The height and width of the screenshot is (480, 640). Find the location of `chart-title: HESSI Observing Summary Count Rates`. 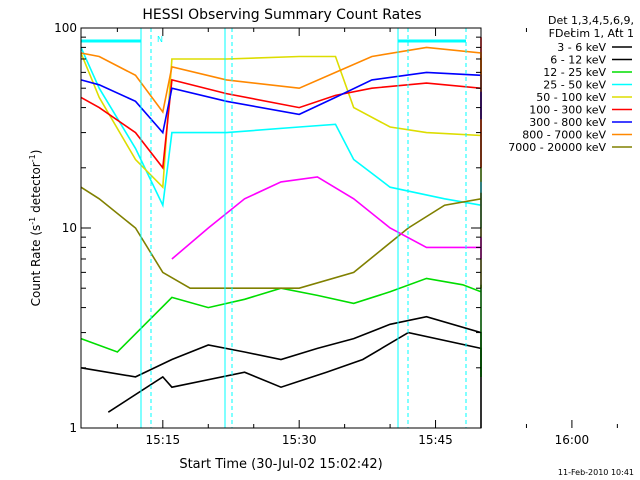

chart-title: HESSI Observing Summary Count Rates is located at coordinates (281, 15).